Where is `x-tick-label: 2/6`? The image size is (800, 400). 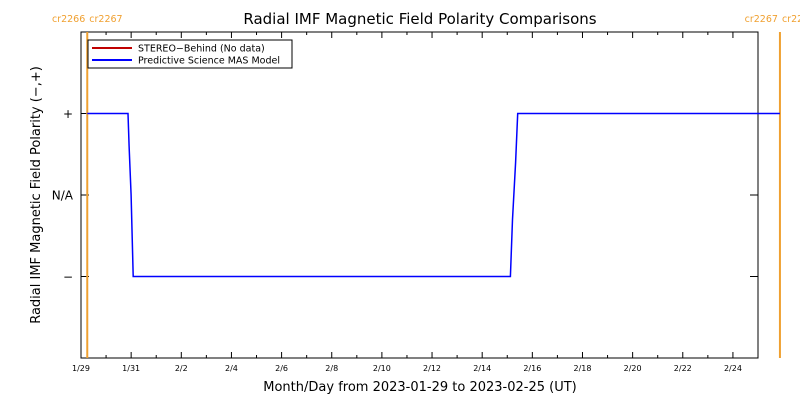
x-tick-label: 2/6 is located at coordinates (281, 368).